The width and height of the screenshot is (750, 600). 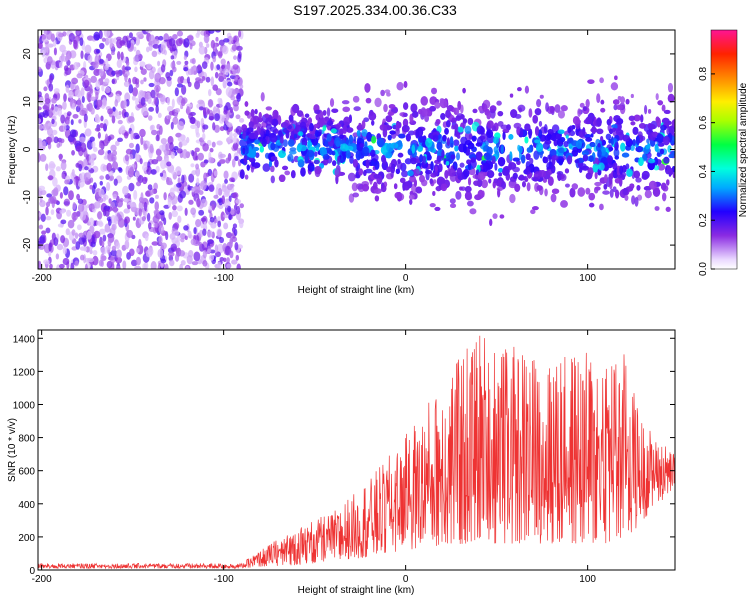 I want to click on y-tick-label: 600, so click(x=26, y=472).